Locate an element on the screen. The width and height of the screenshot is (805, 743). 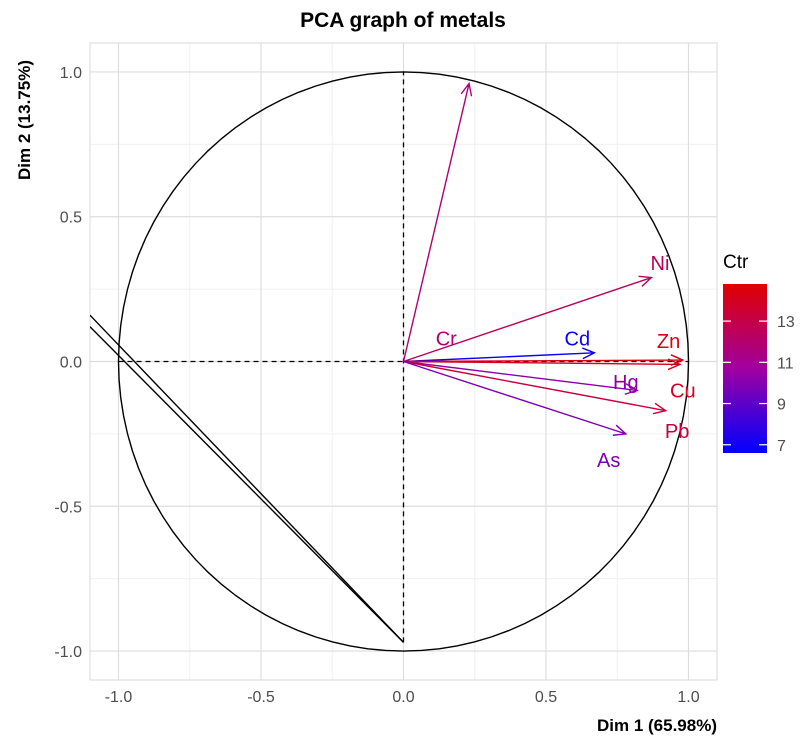
y-tick-label: -0.5 is located at coordinates (68, 507).